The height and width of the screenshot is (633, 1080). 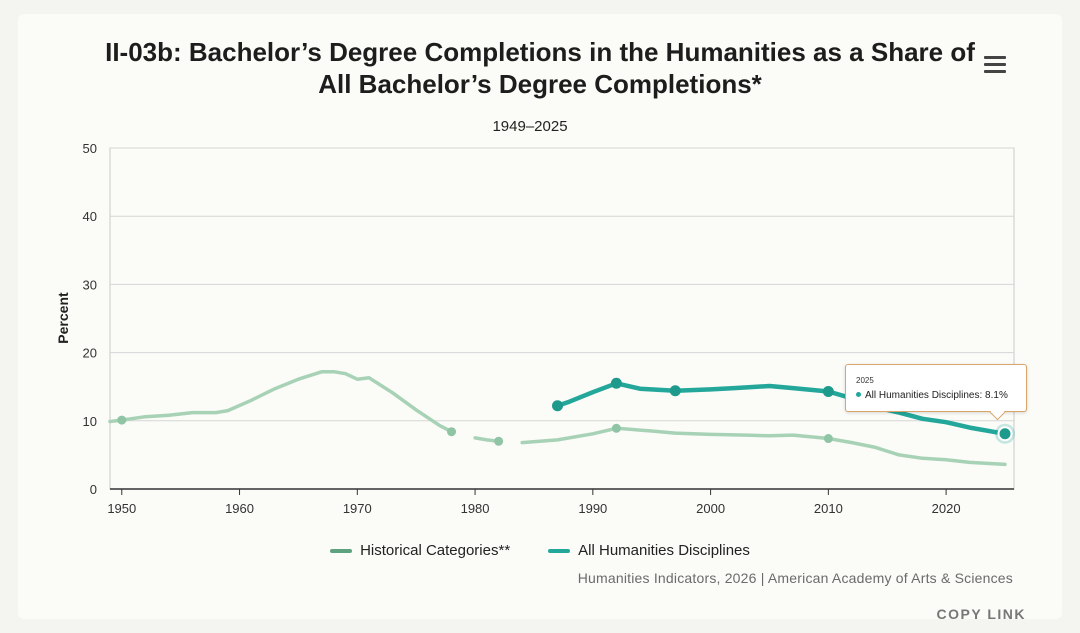 What do you see at coordinates (592, 508) in the screenshot?
I see `x-tick-label: 1990` at bounding box center [592, 508].